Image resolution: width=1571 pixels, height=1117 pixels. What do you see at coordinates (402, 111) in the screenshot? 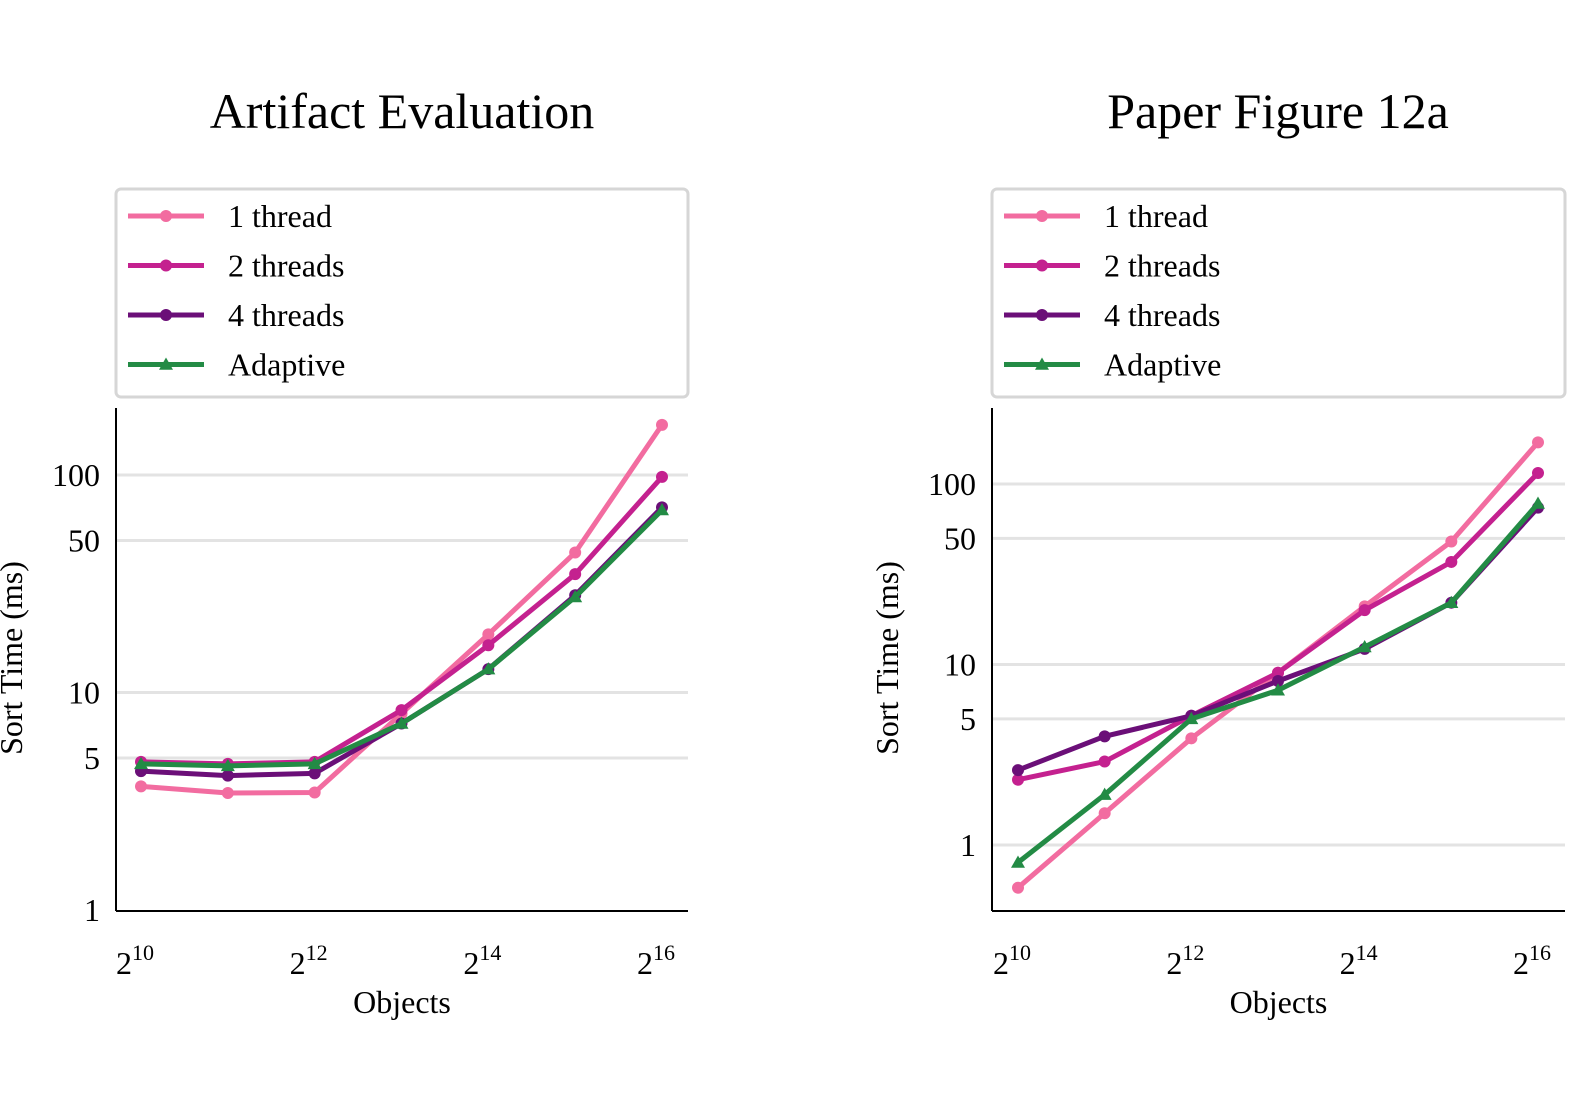
I see `chart-title: Artifact Evaluation` at bounding box center [402, 111].